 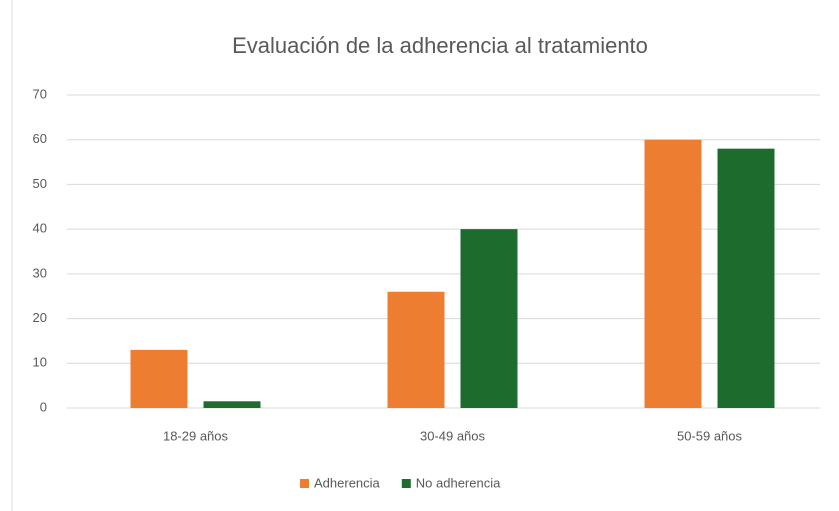 I want to click on y-tick-label: 70, so click(x=40, y=93).